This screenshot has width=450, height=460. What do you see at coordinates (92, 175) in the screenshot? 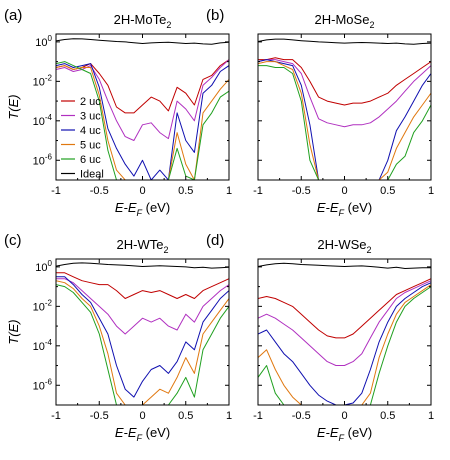
I see `legend-entry: Ideal` at bounding box center [92, 175].